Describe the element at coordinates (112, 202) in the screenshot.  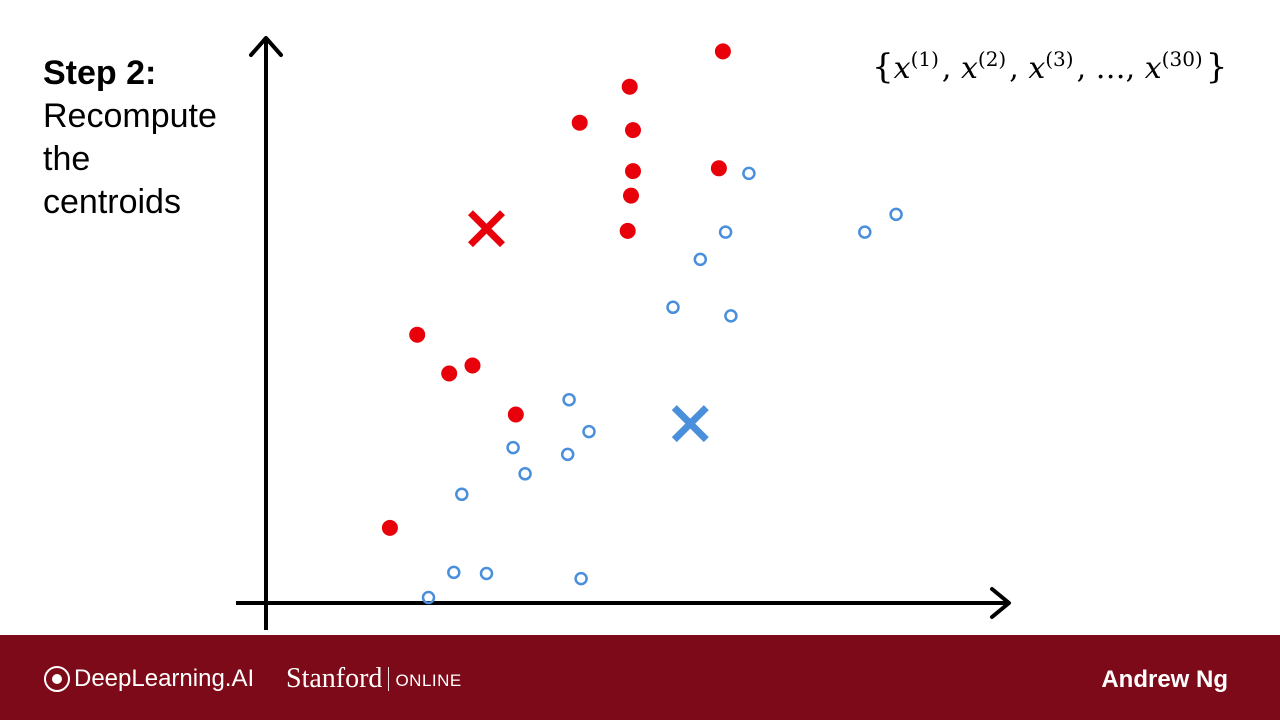
I see `step-line-3: centroids` at that location.